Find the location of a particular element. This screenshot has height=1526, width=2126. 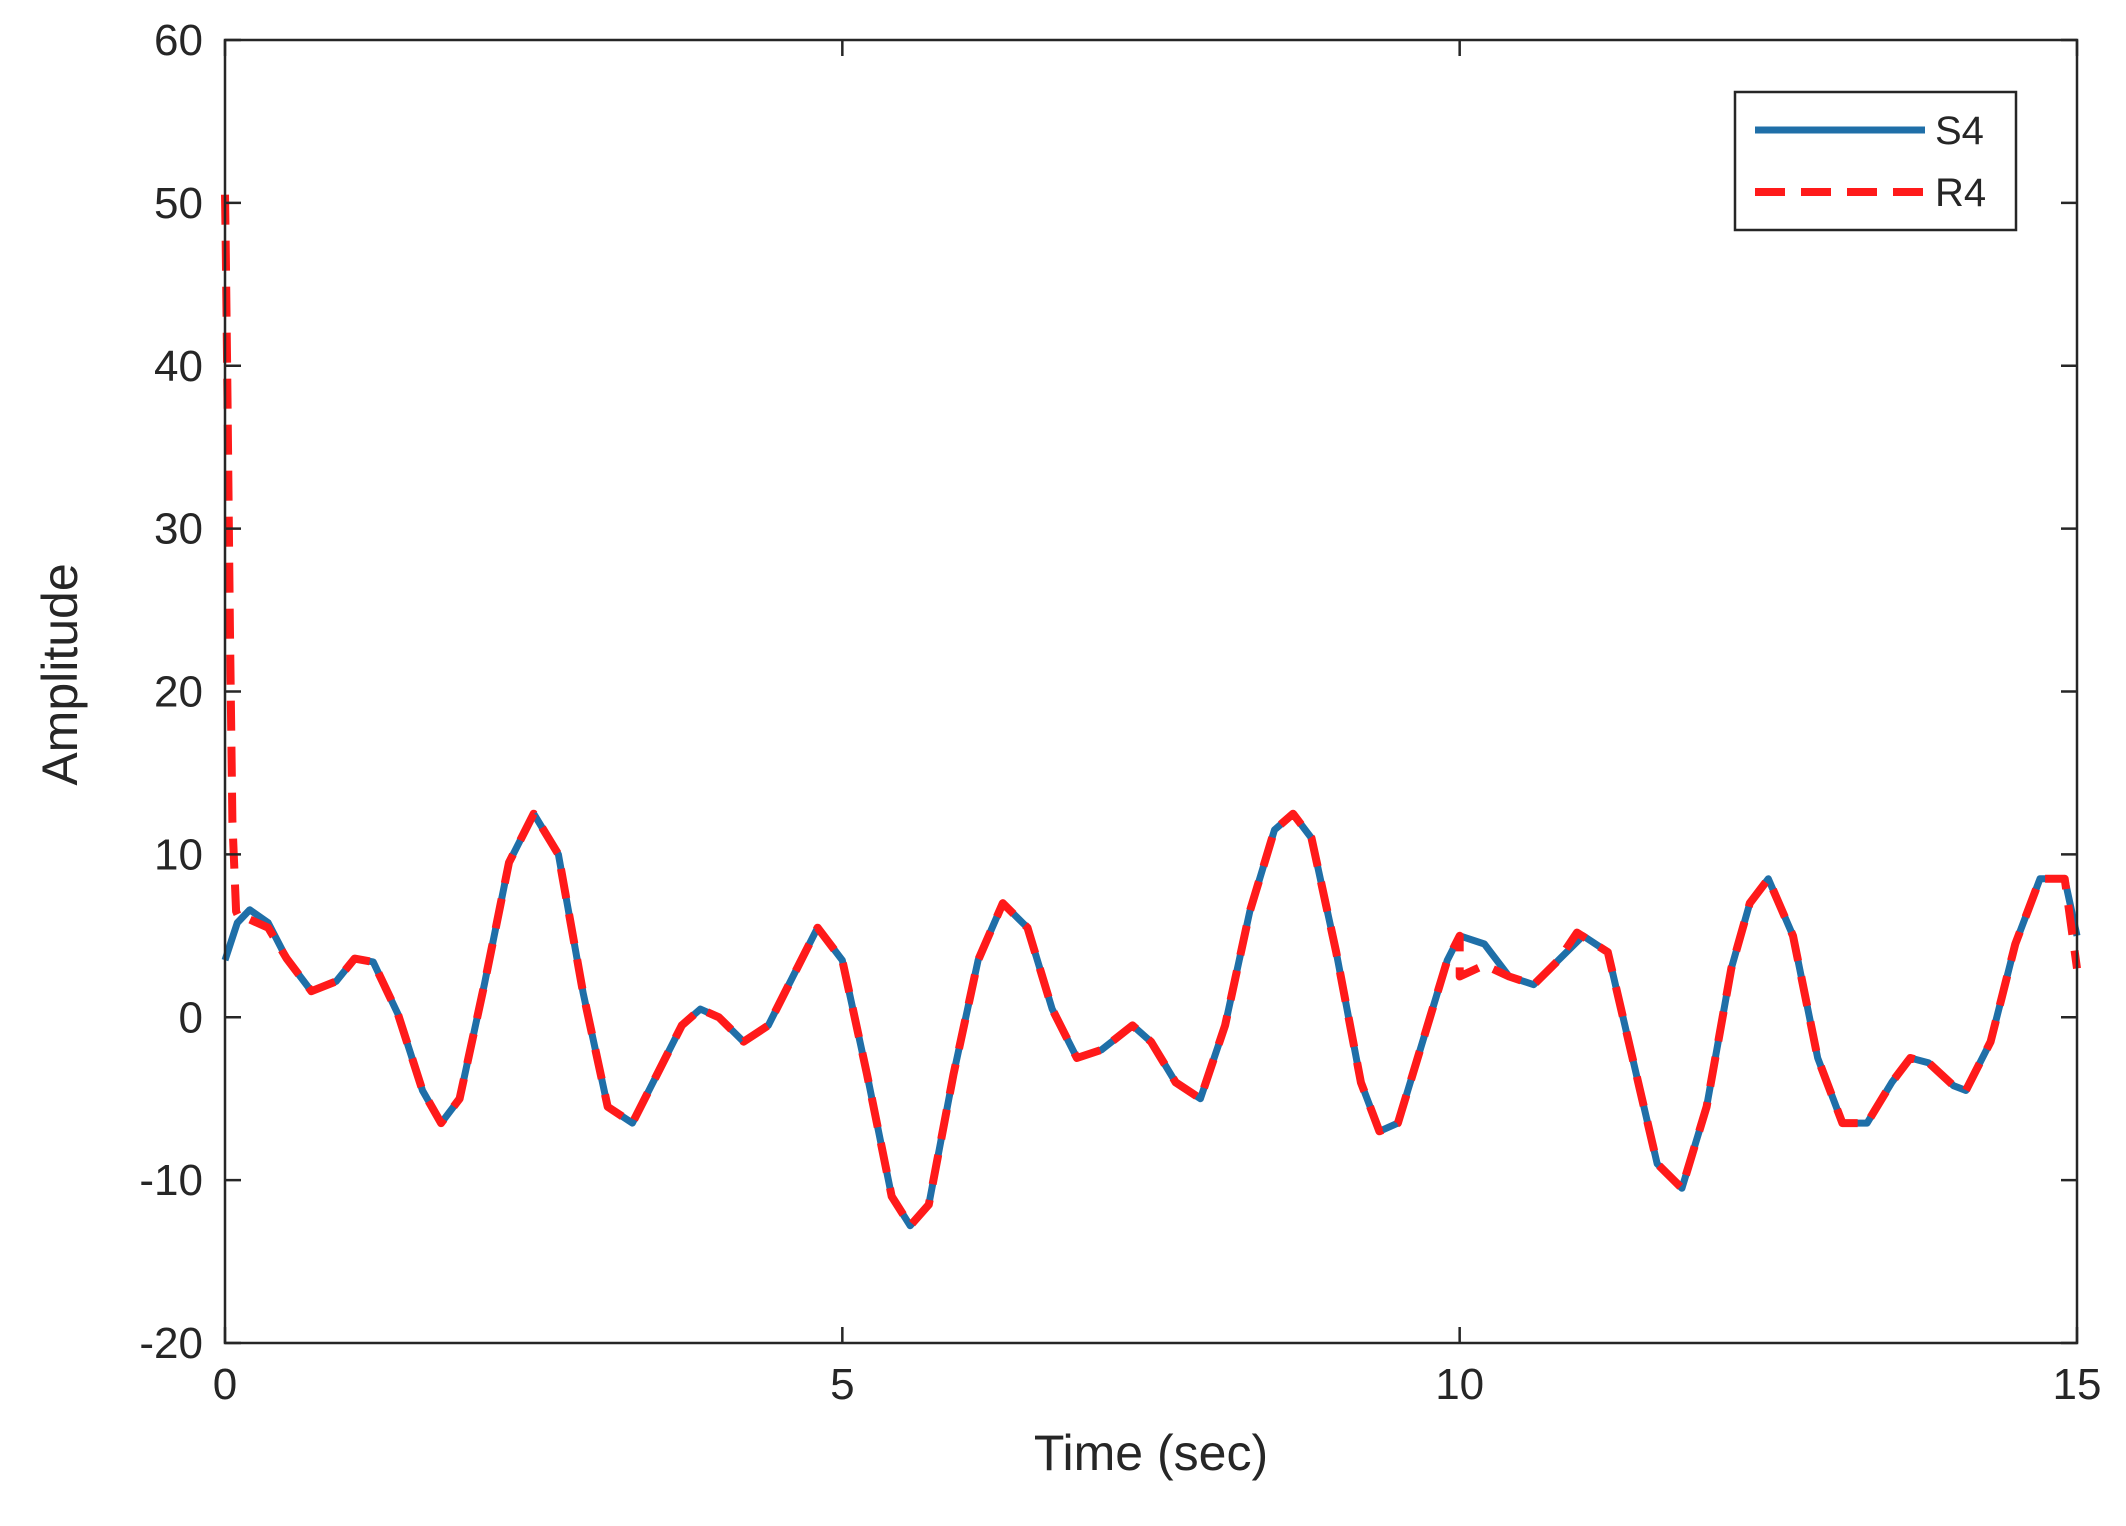

y-tick-label: 40 is located at coordinates (178, 366).